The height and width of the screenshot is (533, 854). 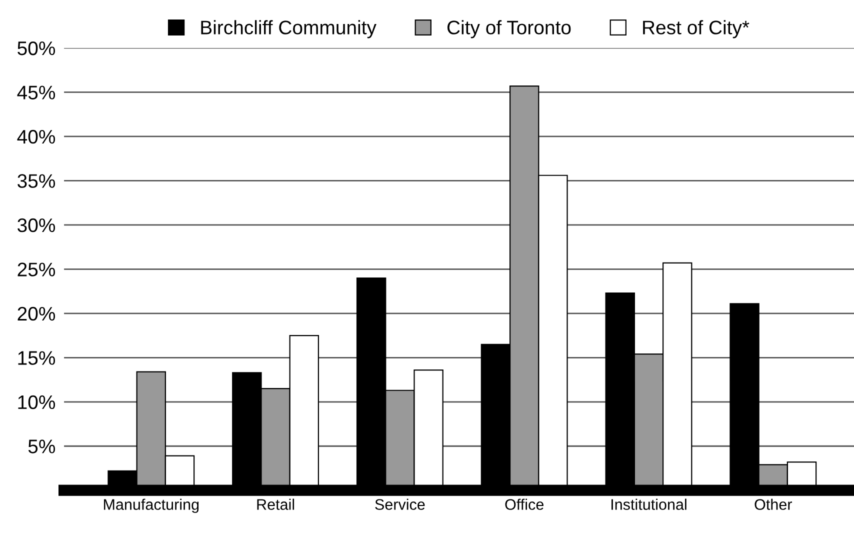 I want to click on legend-label: Birchcliff Community, so click(x=288, y=29).